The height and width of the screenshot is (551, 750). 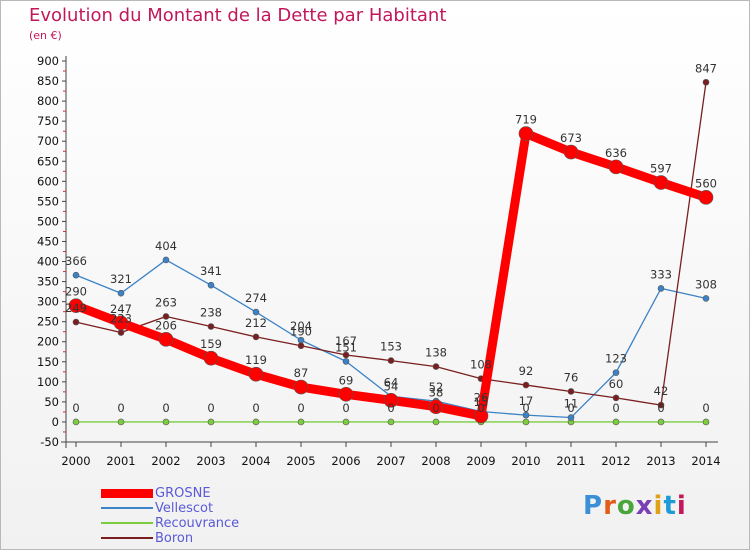 I want to click on data-label-vellescot: 151, so click(x=346, y=347).